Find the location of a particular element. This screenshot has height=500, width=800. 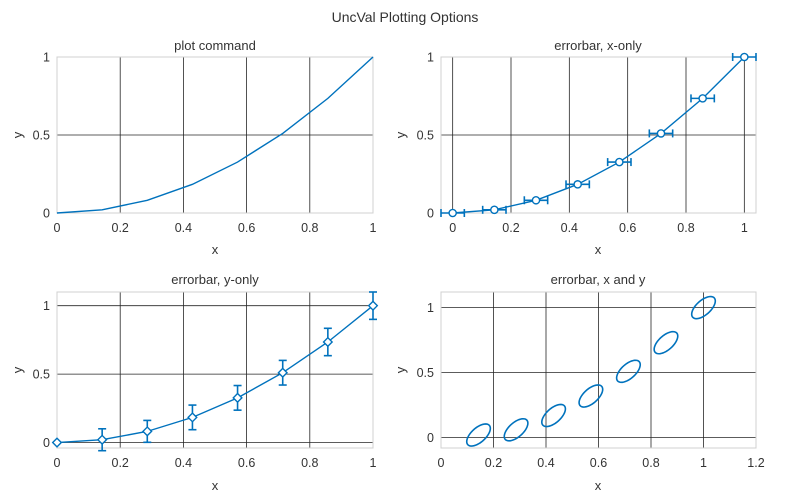

panel-title: plot command is located at coordinates (215, 45).